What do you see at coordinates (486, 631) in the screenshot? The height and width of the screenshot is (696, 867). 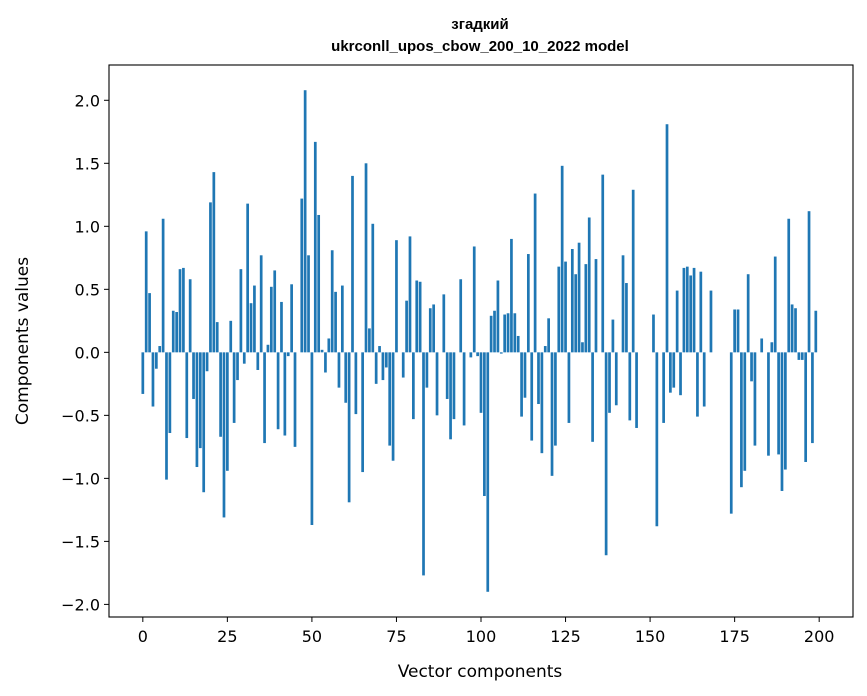 I see `x-ticks: 0 25 50 75 100 125 150 175 200` at bounding box center [486, 631].